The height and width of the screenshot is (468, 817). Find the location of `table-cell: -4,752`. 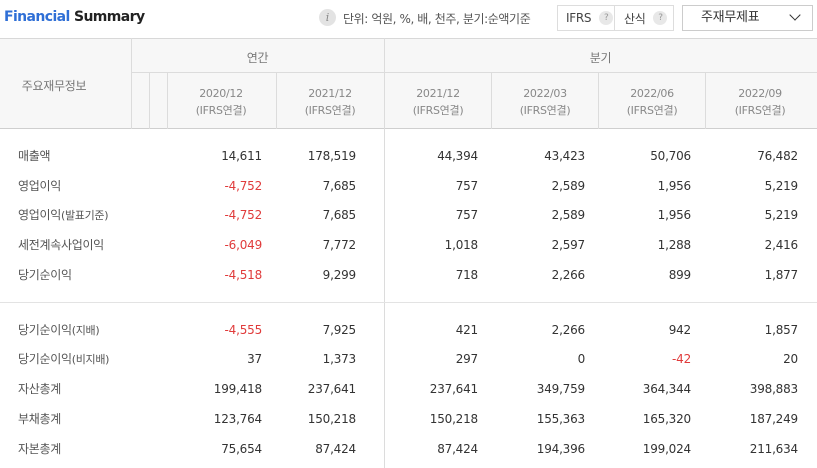

table-cell: -4,752 is located at coordinates (243, 215).